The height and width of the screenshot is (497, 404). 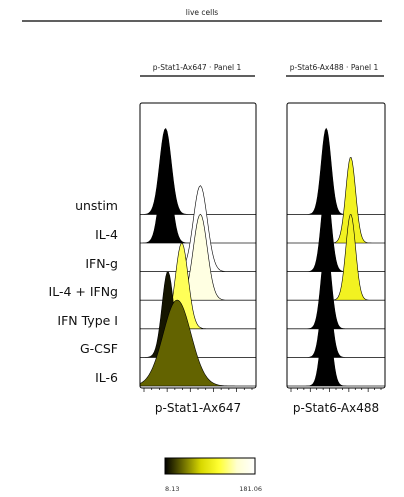 I want to click on colorbar: 8.13 181.06, so click(x=213, y=475).